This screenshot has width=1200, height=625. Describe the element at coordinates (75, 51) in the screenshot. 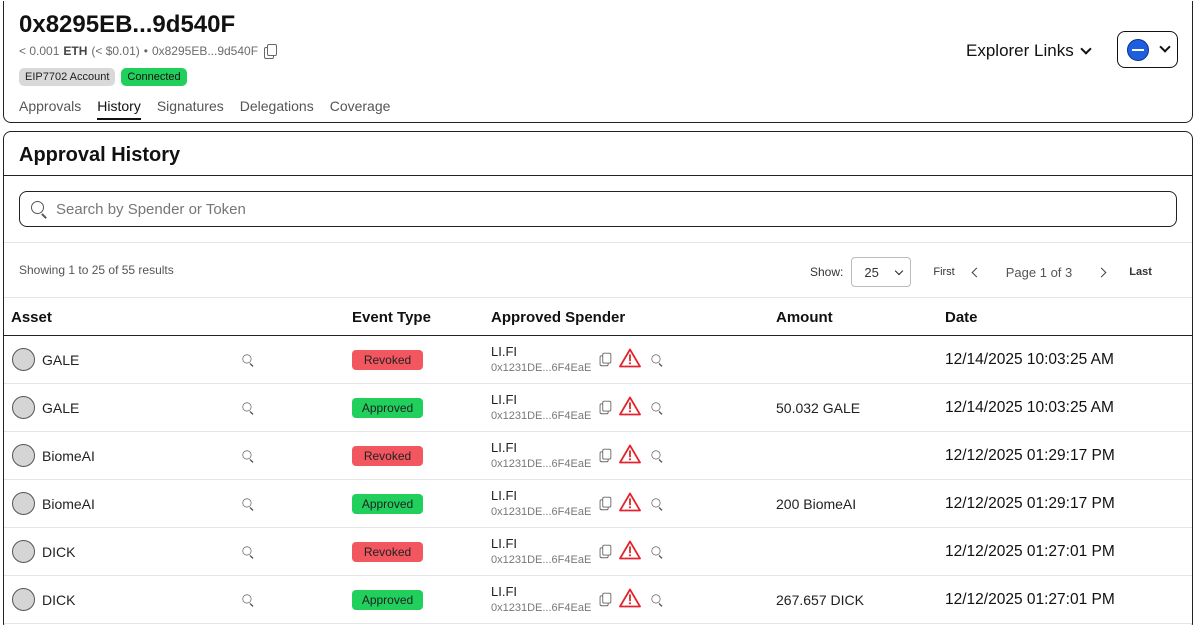

I see `balance-unit: ETH` at that location.